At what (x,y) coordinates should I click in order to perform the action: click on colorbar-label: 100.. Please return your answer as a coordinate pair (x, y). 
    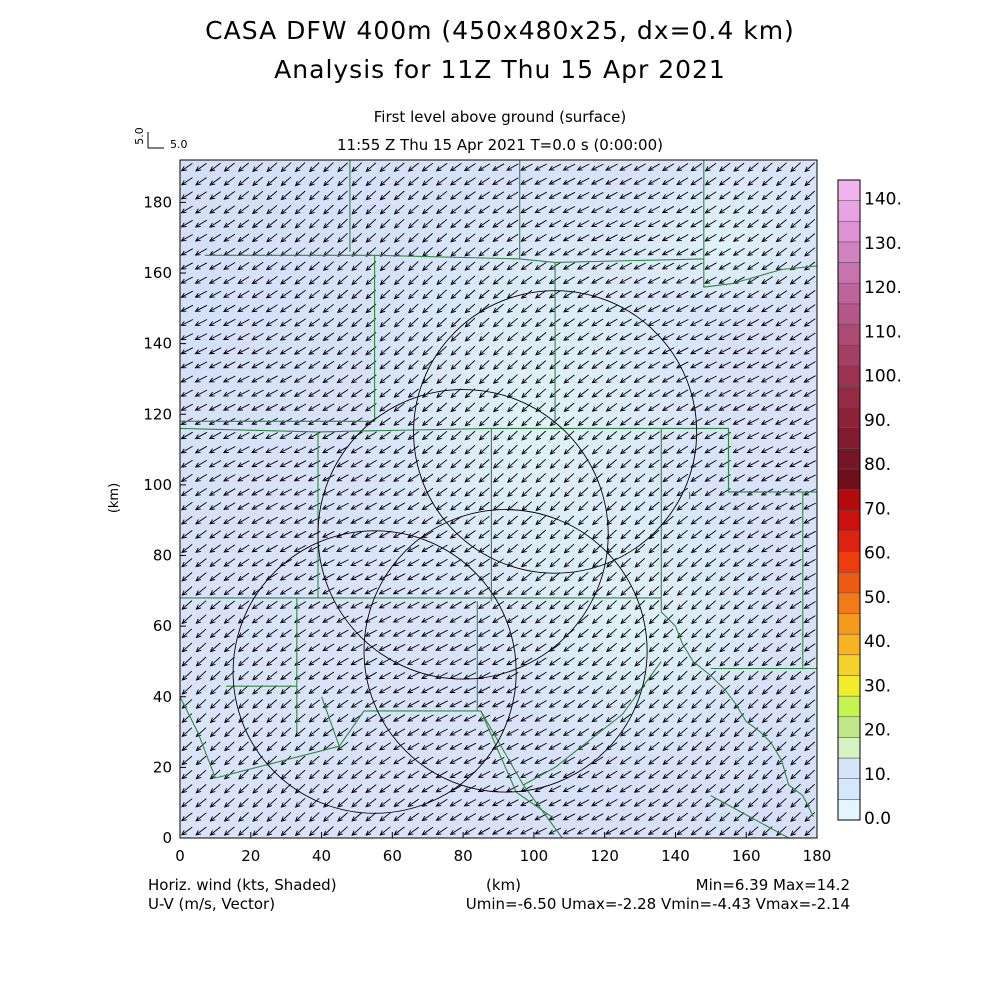
    Looking at the image, I should click on (883, 377).